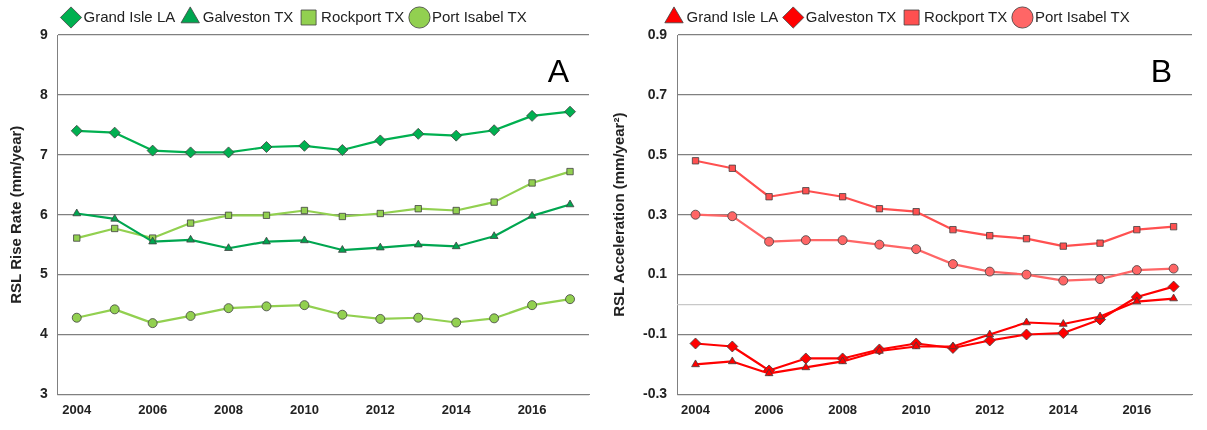 The width and height of the screenshot is (1207, 430). What do you see at coordinates (43, 333) in the screenshot?
I see `y-tick-label: 4` at bounding box center [43, 333].